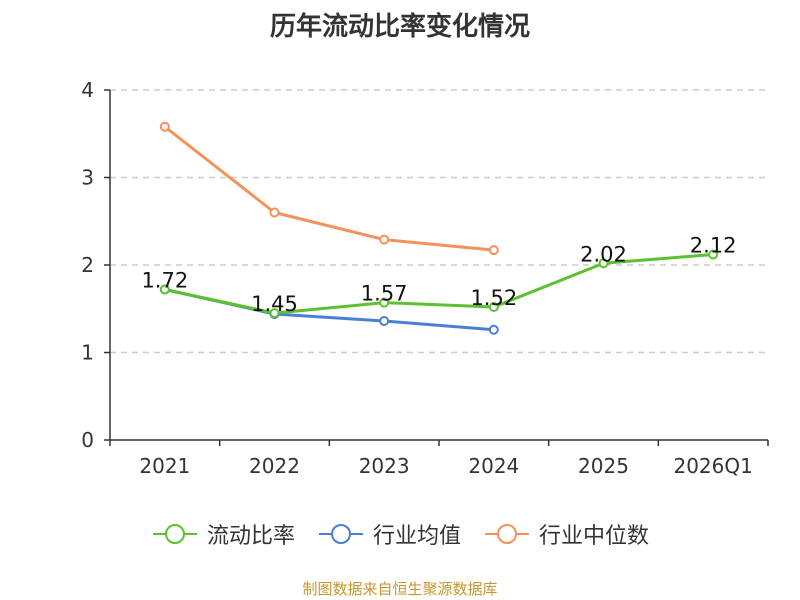 The height and width of the screenshot is (600, 800). Describe the element at coordinates (713, 246) in the screenshot. I see `data-label: 2.12` at that location.